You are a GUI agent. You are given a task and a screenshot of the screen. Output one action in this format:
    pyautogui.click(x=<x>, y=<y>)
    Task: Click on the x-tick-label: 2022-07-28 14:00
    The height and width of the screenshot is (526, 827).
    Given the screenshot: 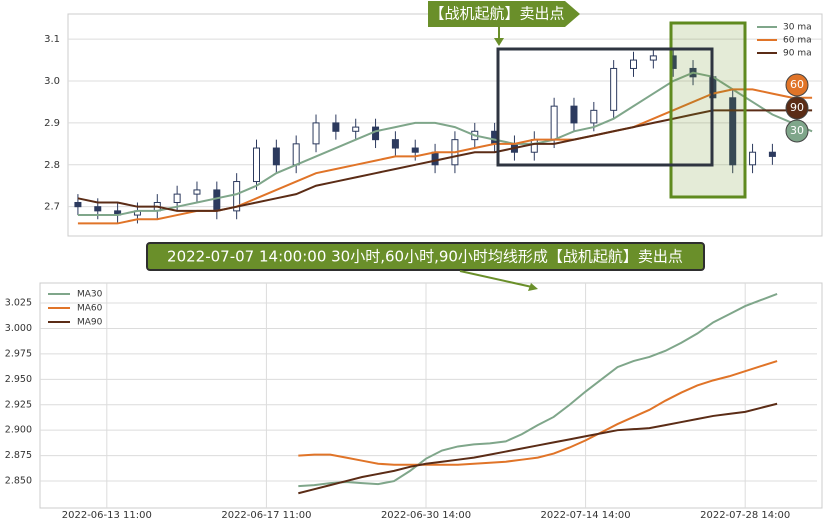 What is the action you would take?
    pyautogui.click(x=745, y=515)
    